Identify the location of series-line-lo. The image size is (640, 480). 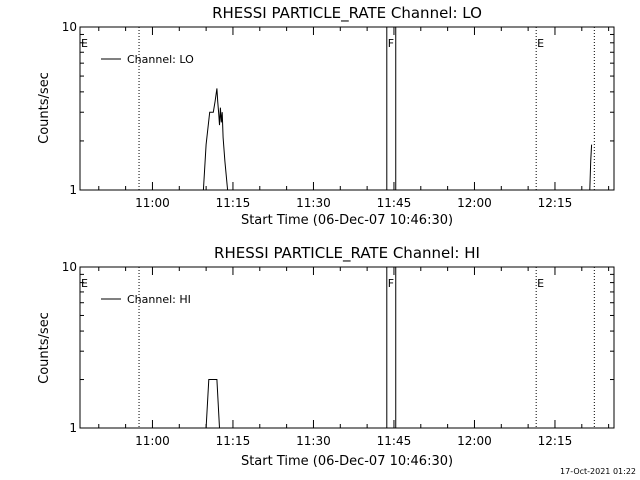
(397, 139).